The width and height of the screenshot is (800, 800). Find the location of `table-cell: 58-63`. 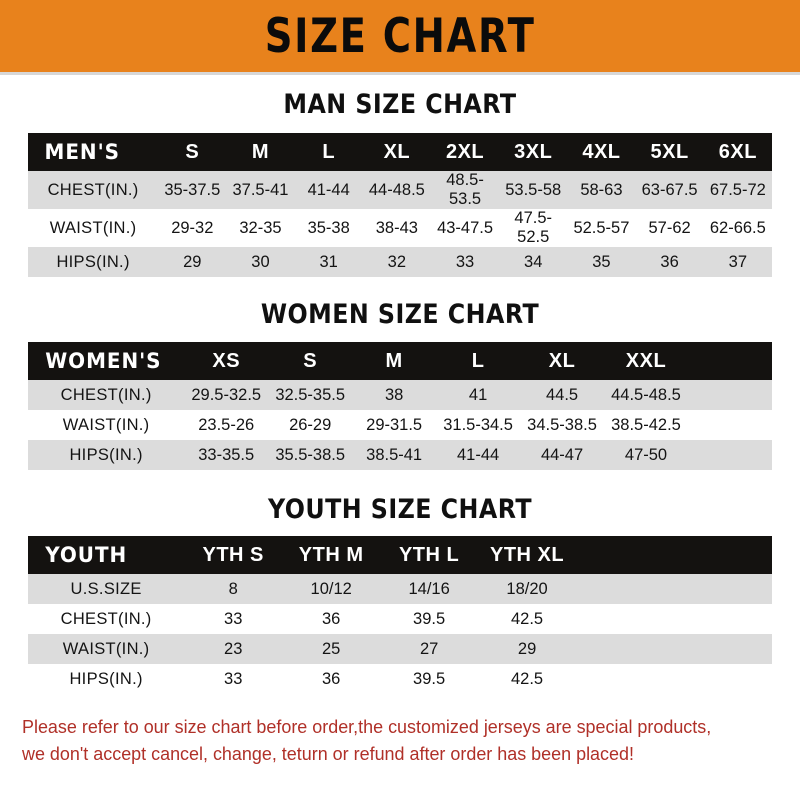

table-cell: 58-63 is located at coordinates (601, 189).